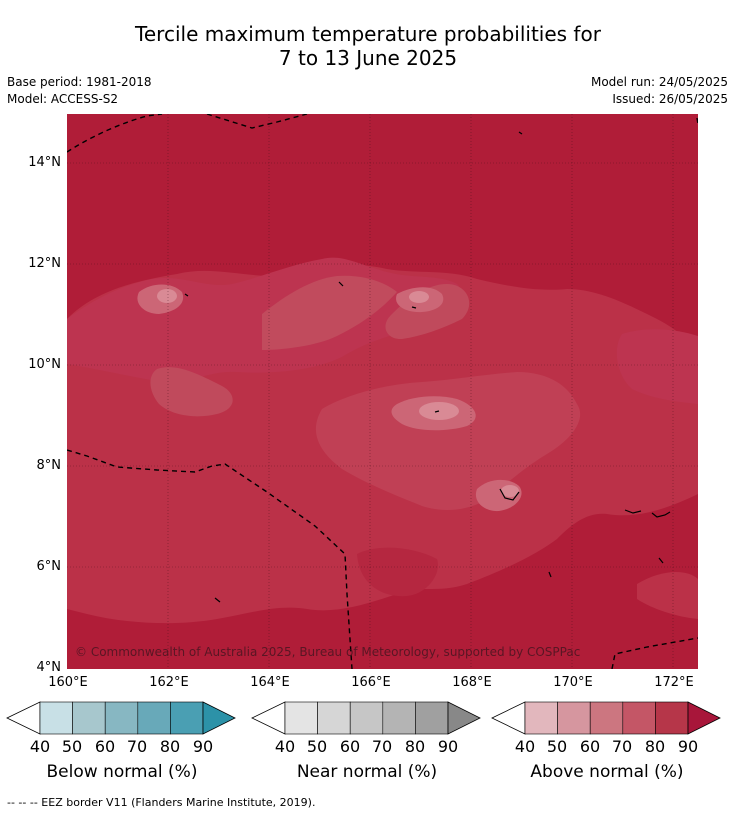 This screenshot has width=736, height=816. I want to click on lat-label: 14°N, so click(44, 162).